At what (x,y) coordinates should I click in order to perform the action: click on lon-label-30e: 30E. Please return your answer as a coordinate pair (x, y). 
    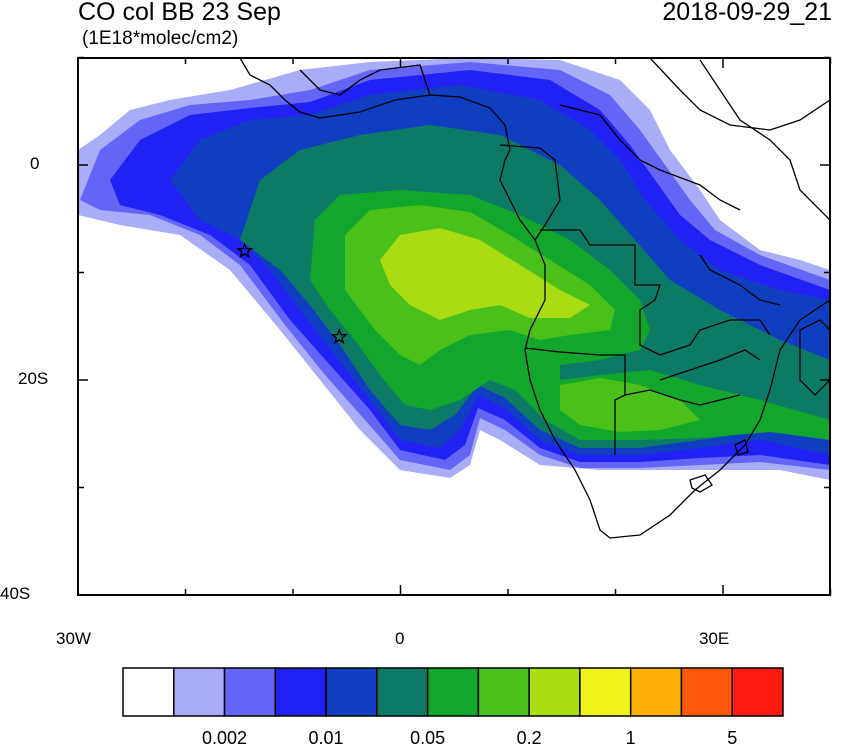
    Looking at the image, I should click on (714, 638).